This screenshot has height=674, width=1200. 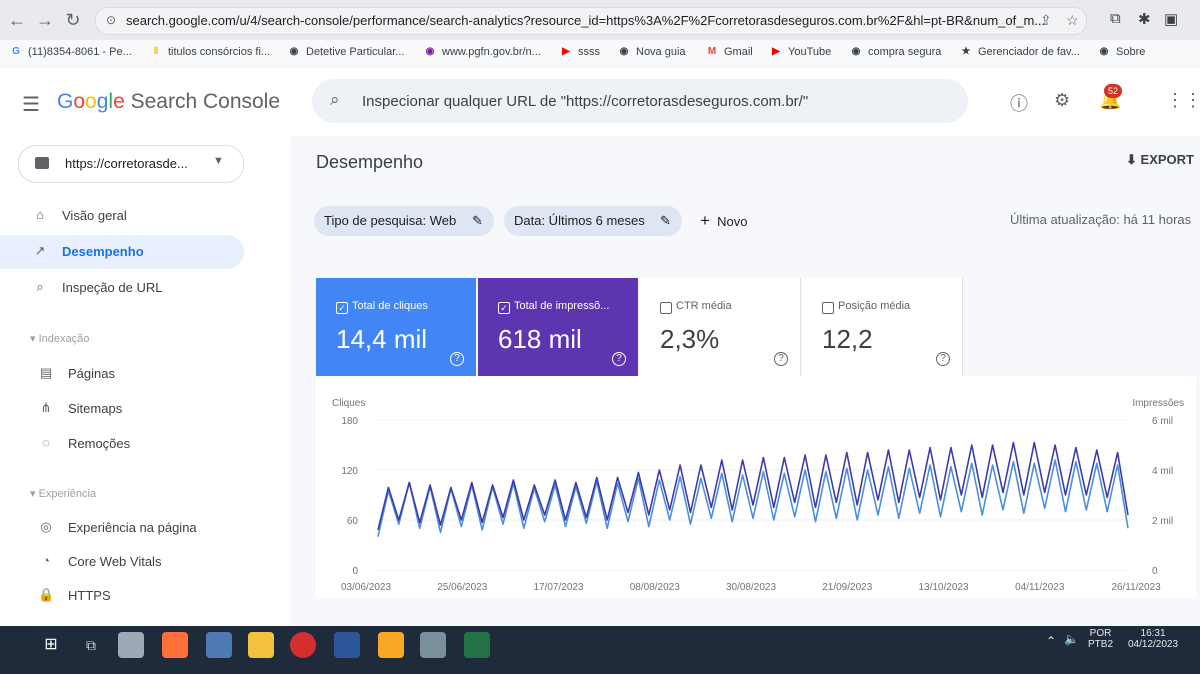 What do you see at coordinates (64, 339) in the screenshot?
I see `section-label: Indexação` at bounding box center [64, 339].